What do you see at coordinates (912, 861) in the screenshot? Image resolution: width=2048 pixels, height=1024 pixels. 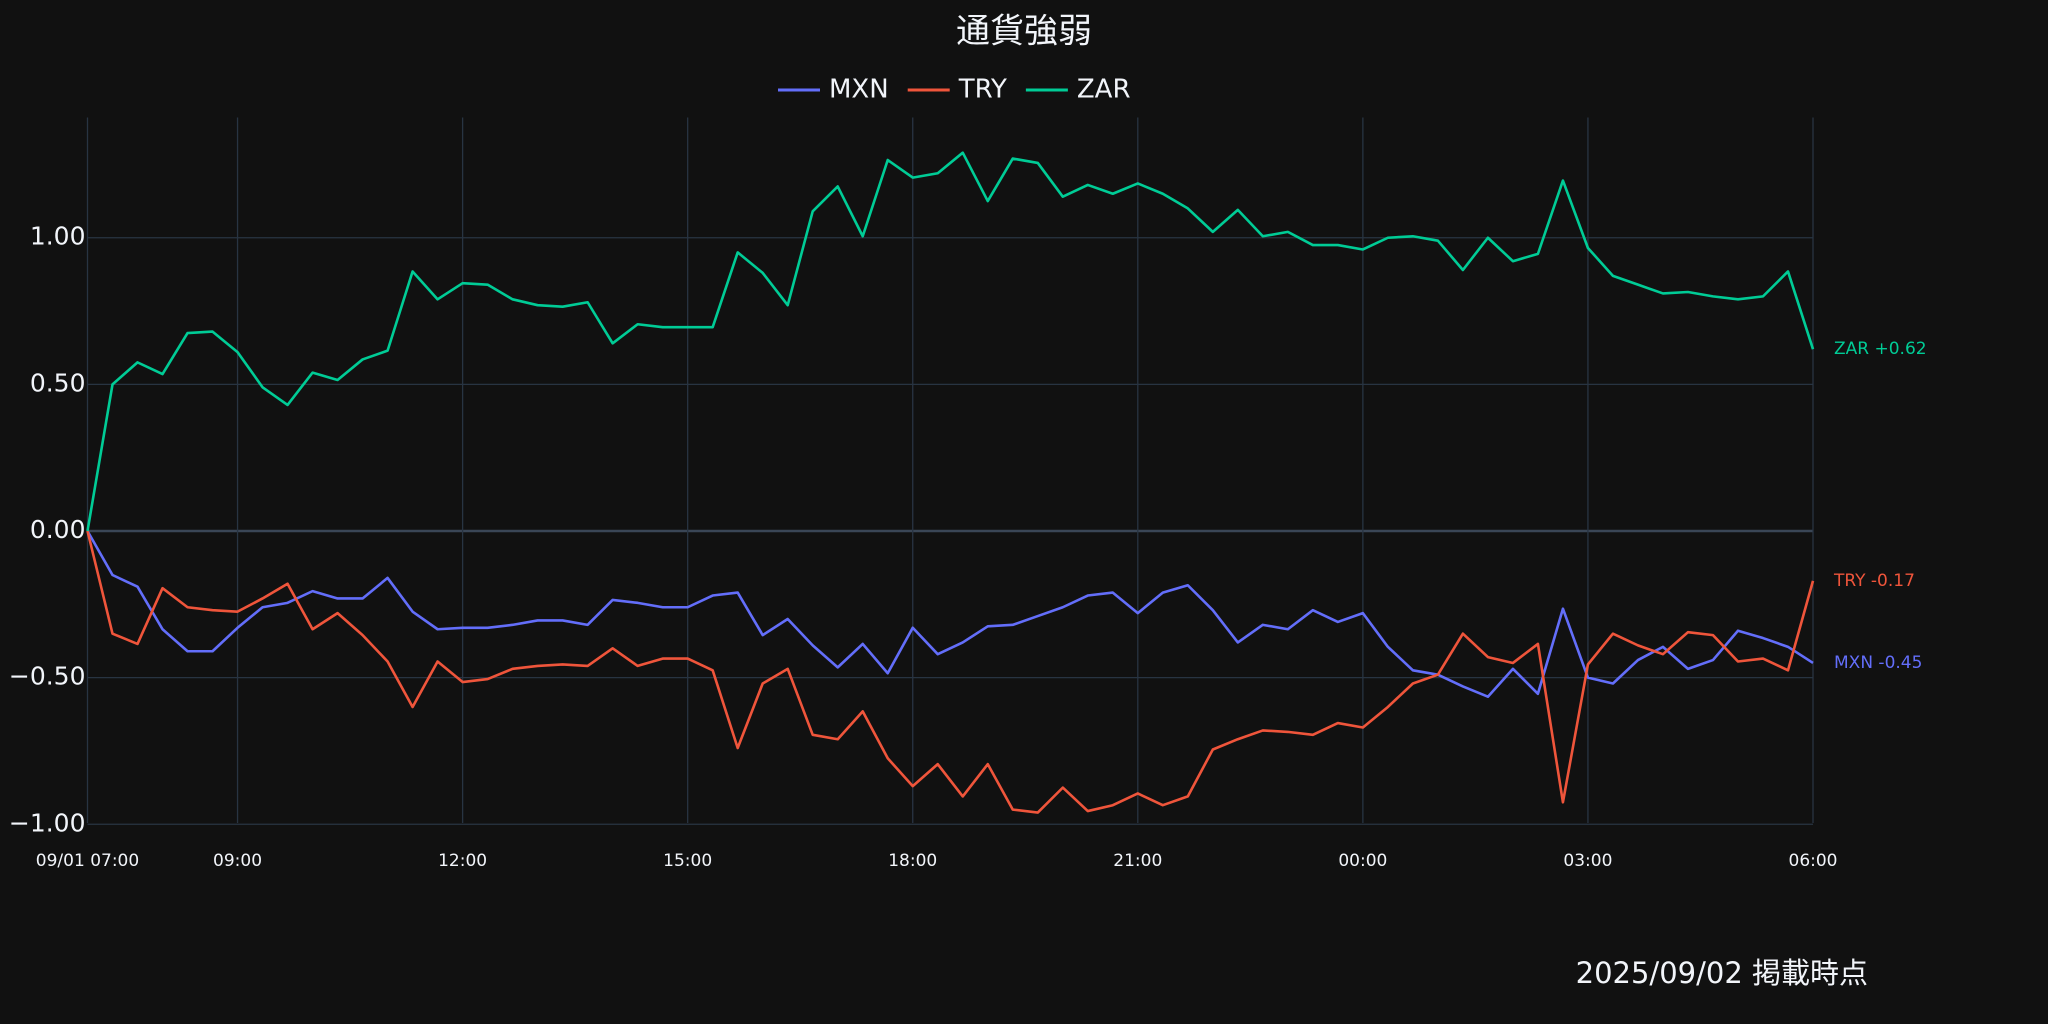 I see `x-tick-label: 18:00` at bounding box center [912, 861].